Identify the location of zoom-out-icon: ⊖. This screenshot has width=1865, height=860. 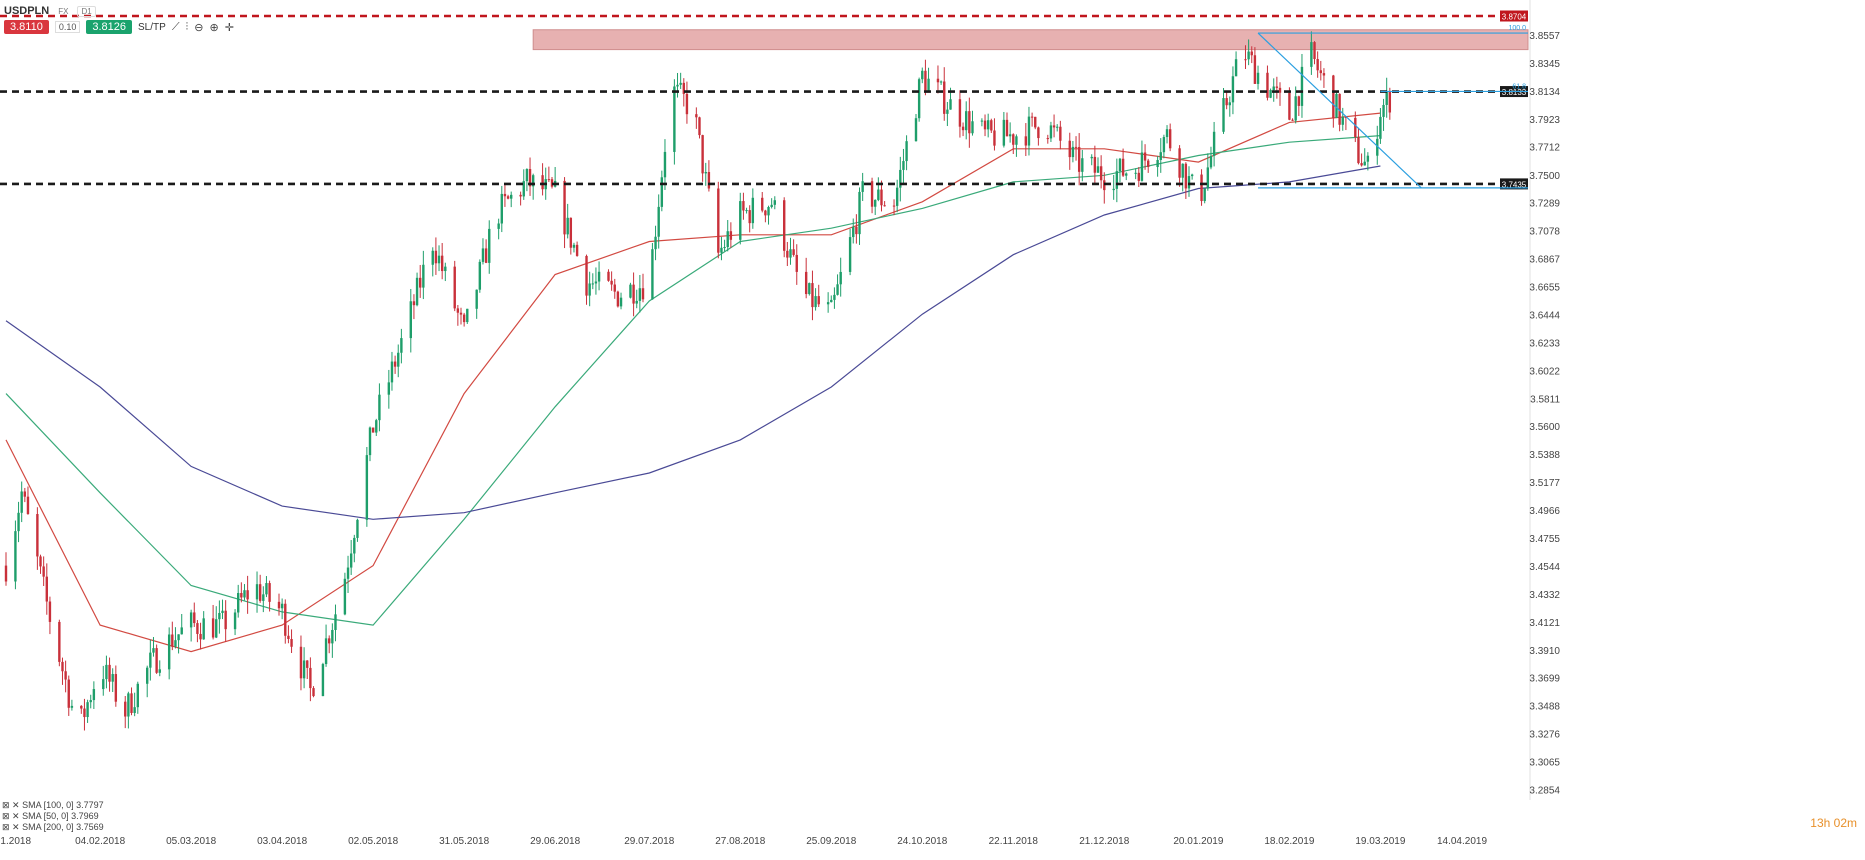
(199, 27).